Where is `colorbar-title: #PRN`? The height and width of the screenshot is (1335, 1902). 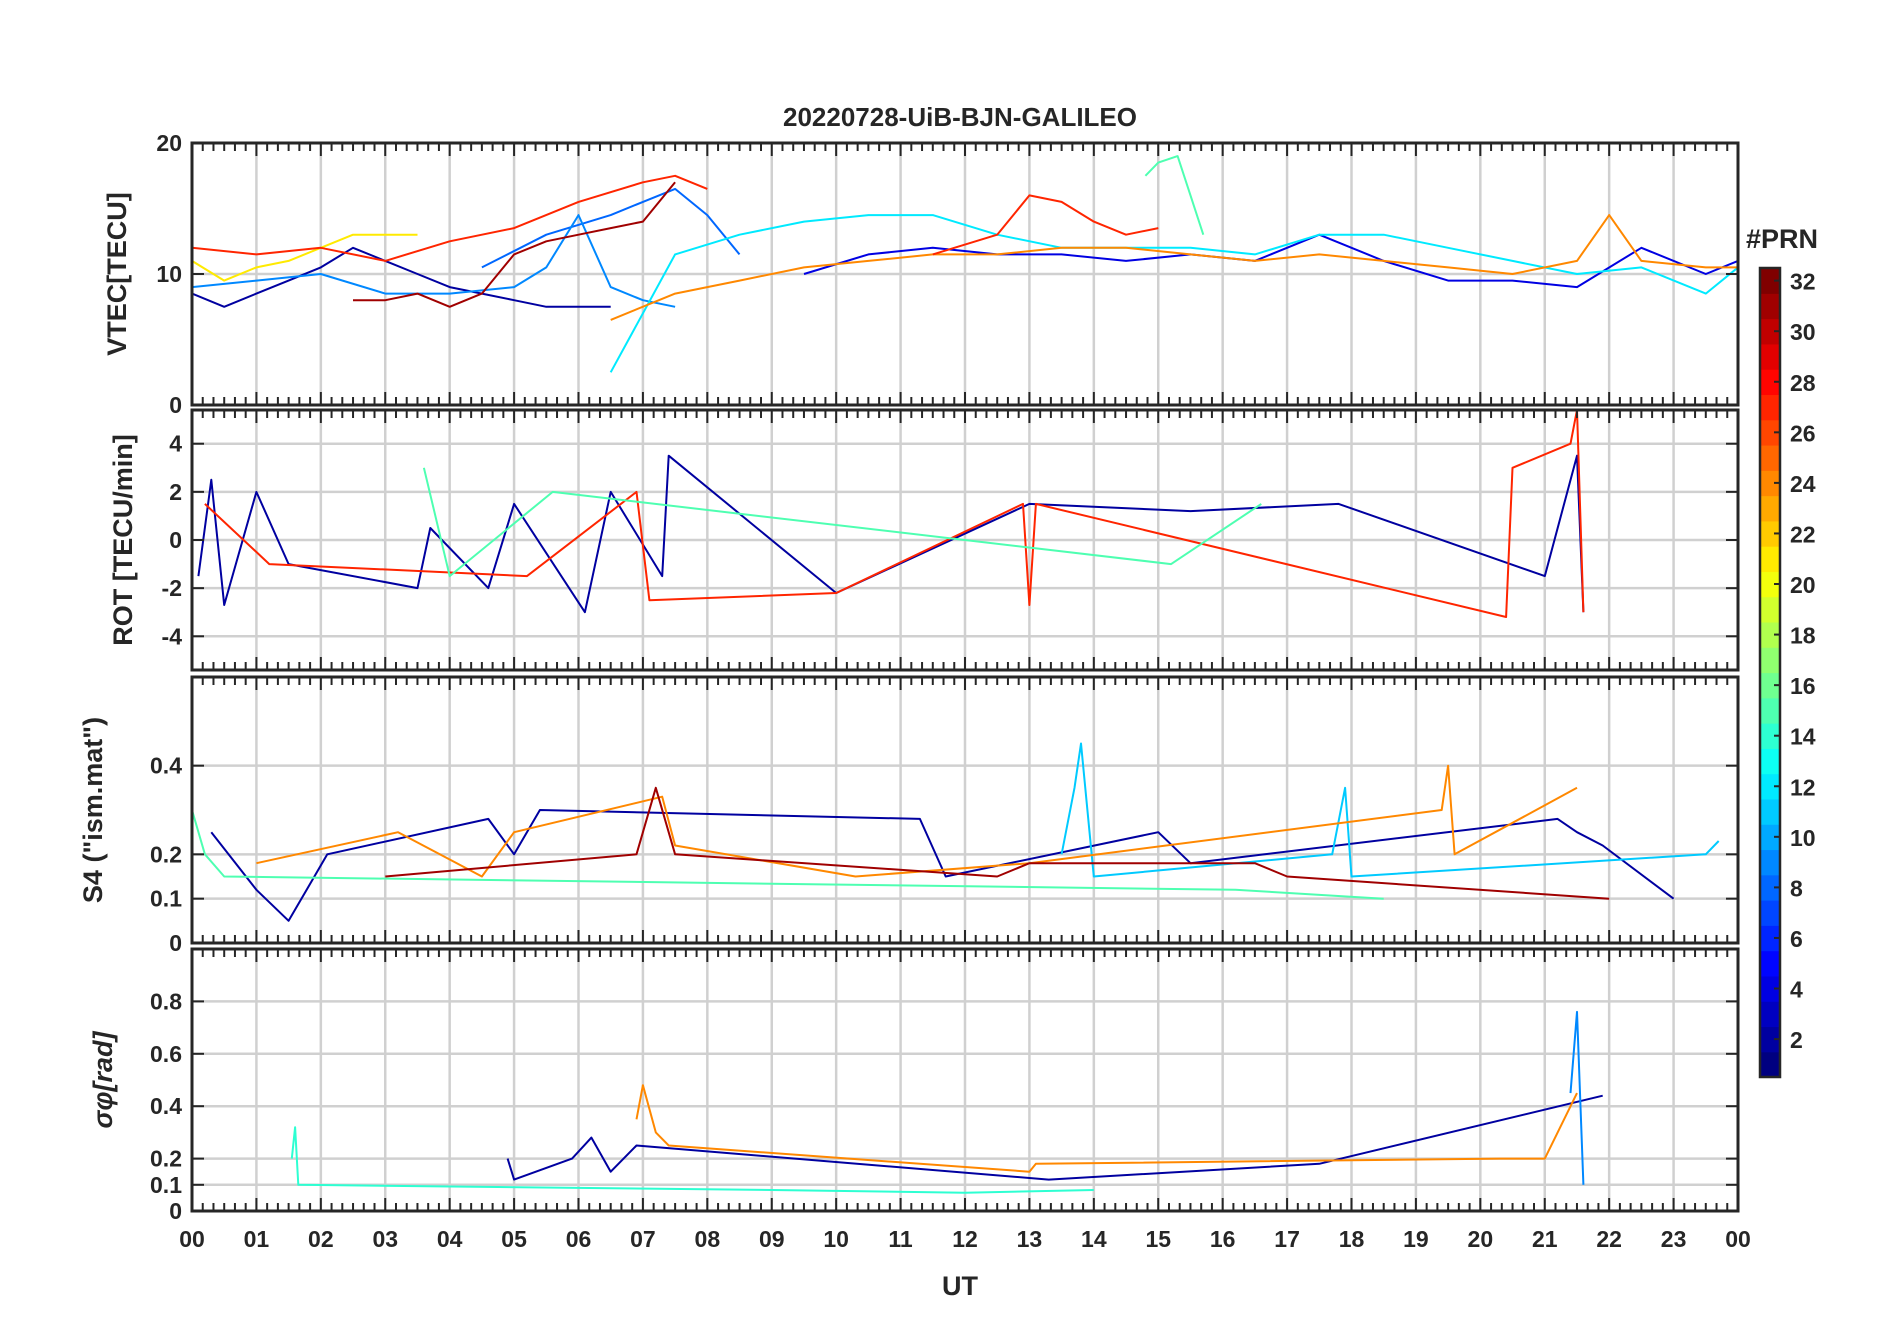 colorbar-title: #PRN is located at coordinates (1782, 239).